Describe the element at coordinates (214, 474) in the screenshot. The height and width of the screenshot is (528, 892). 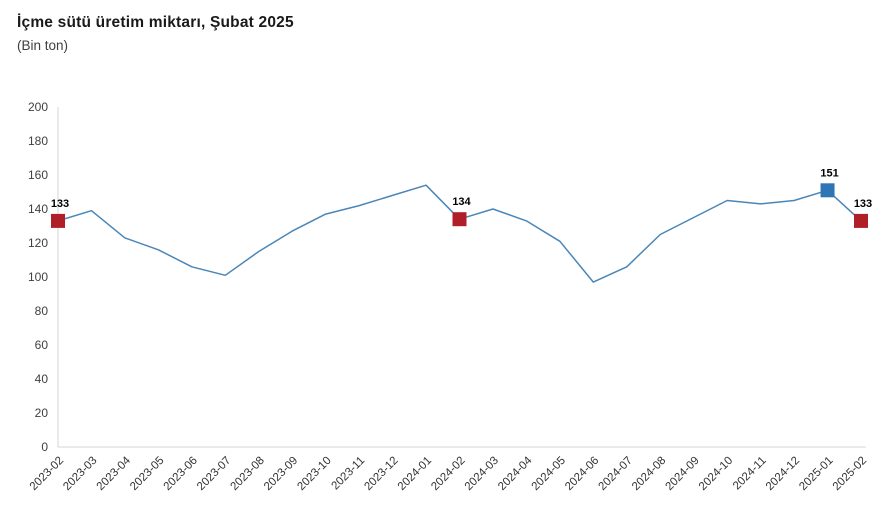
I see `x-tick-label: 2023-07` at that location.